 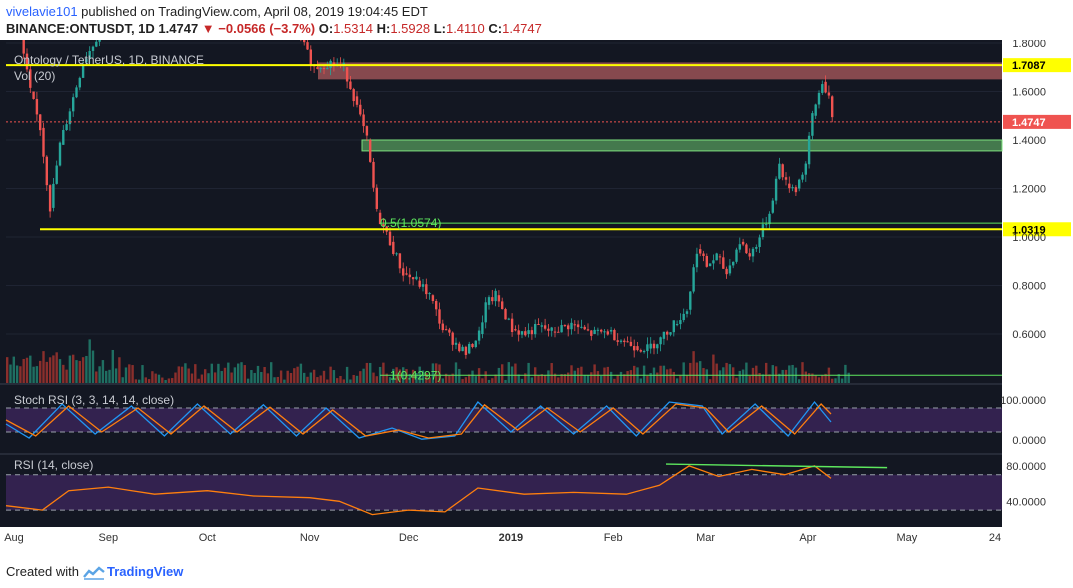 I want to click on author-link: vivelavie101, so click(x=42, y=11).